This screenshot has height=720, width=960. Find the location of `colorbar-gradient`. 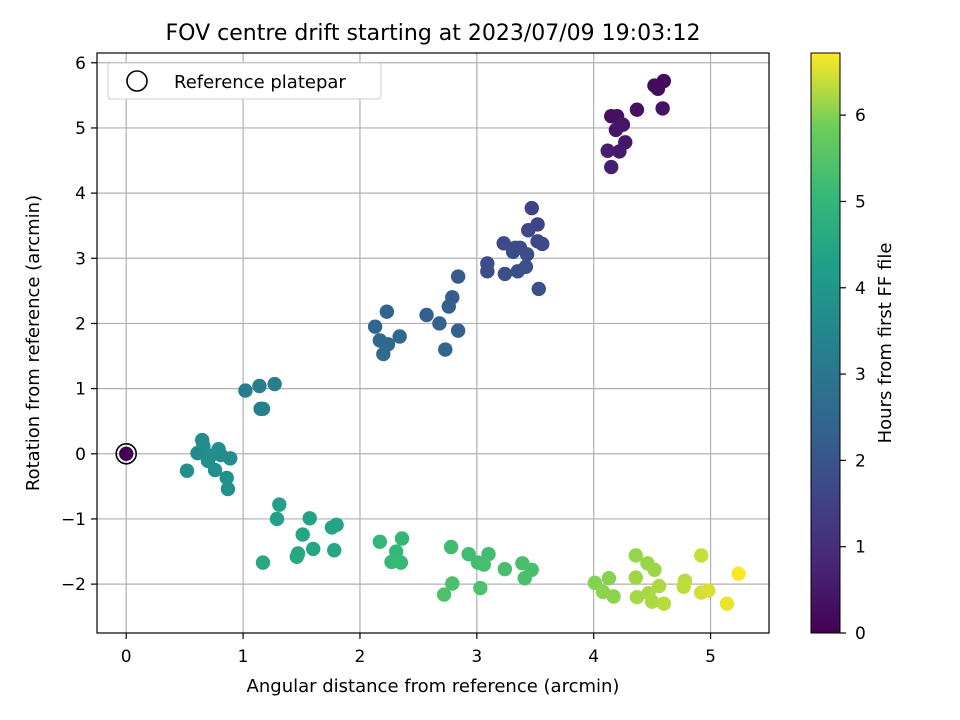

colorbar-gradient is located at coordinates (825, 343).